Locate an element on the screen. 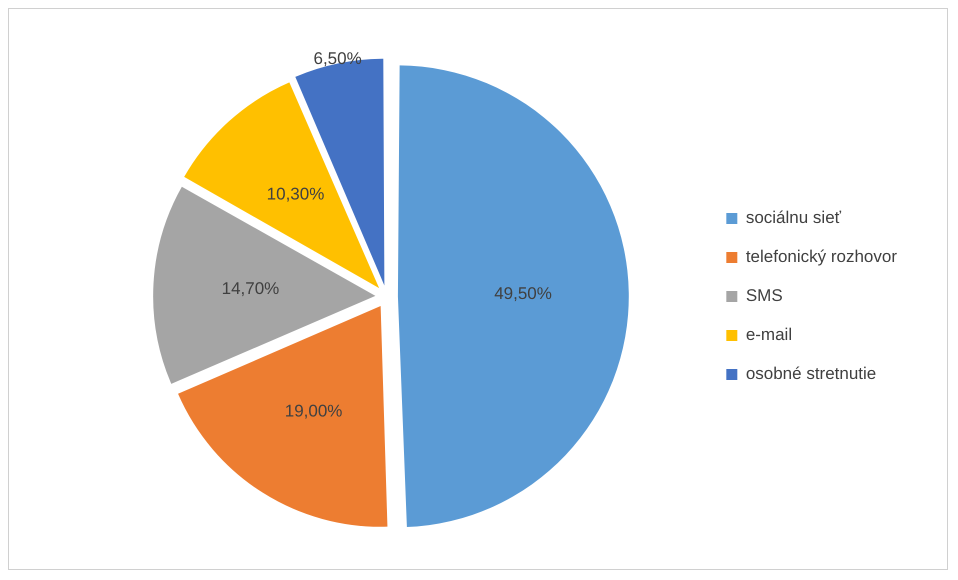 This screenshot has height=580, width=958. legend-label: e-mail is located at coordinates (769, 334).